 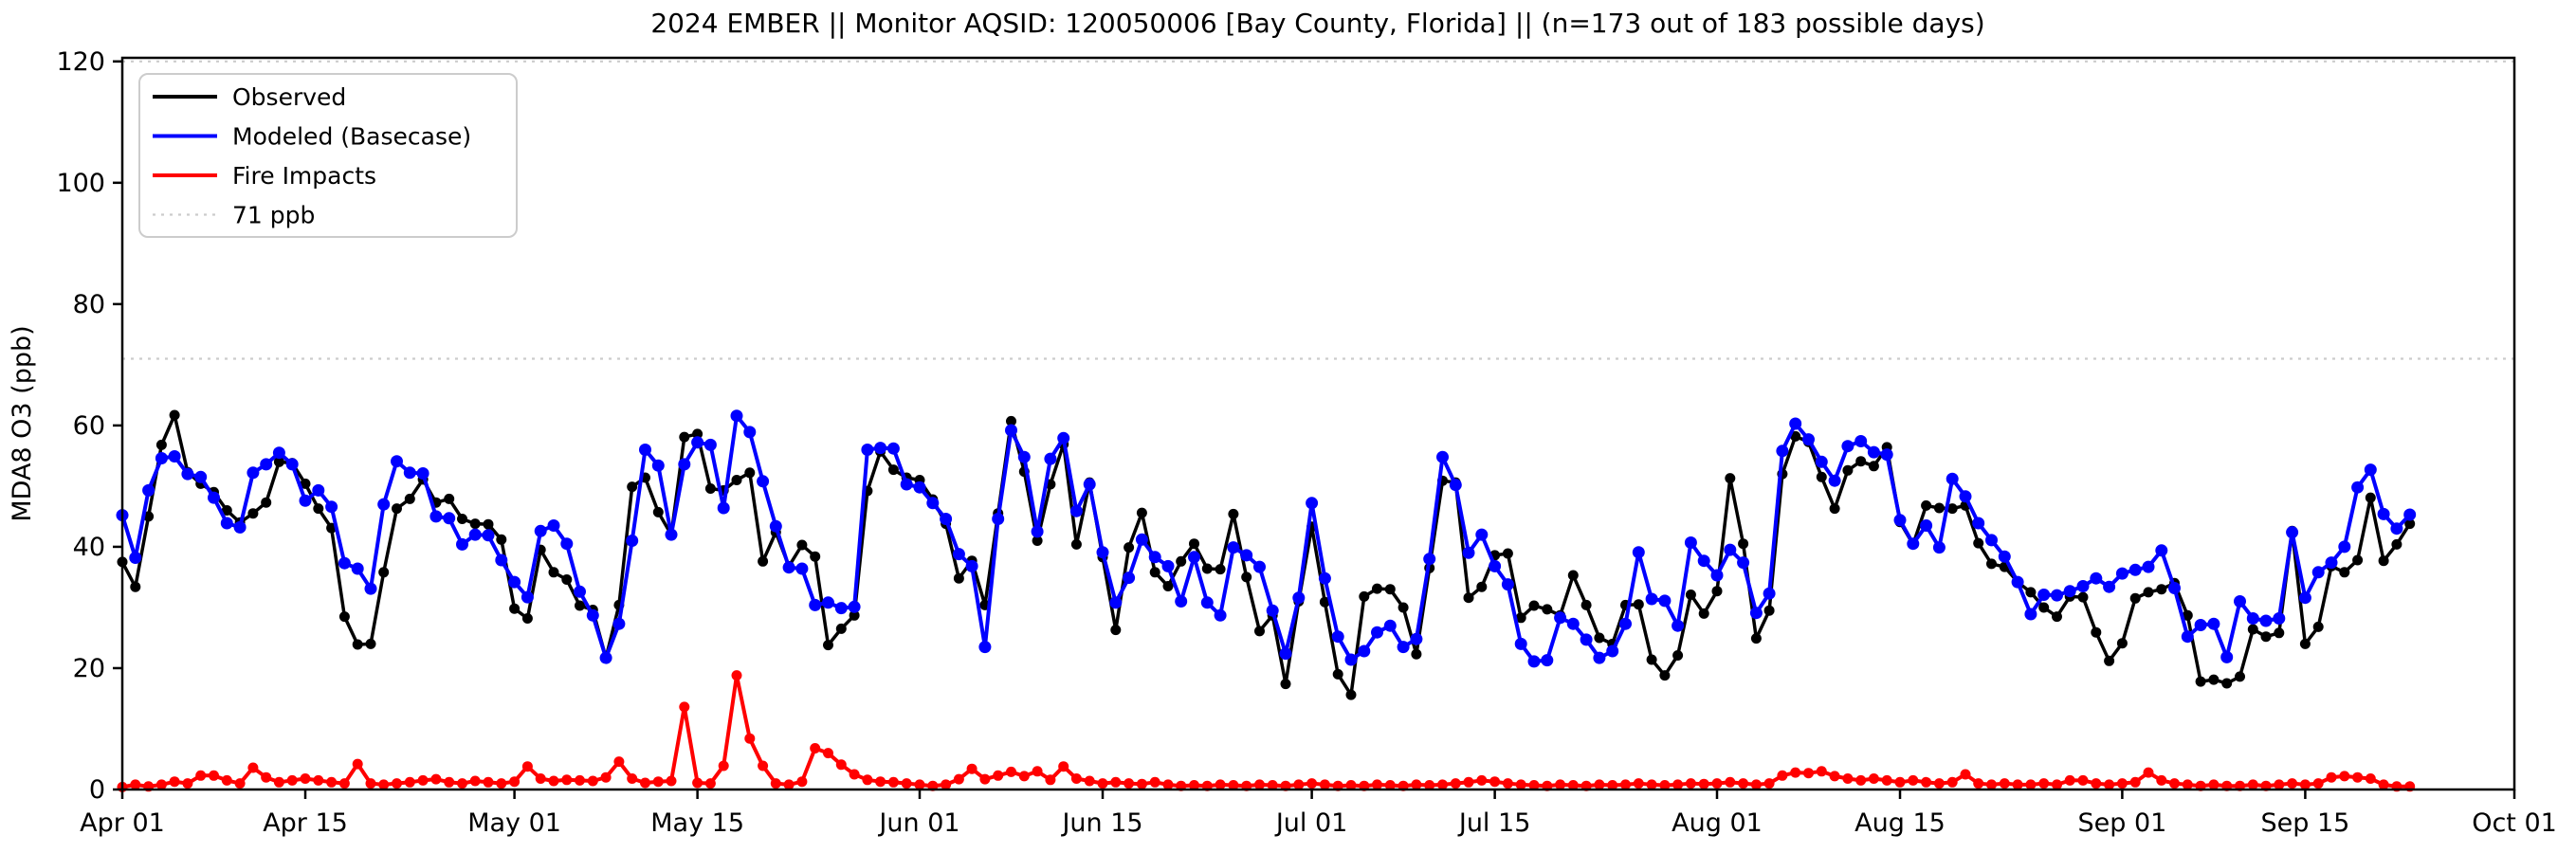 What do you see at coordinates (1101, 823) in the screenshot?
I see `svg-text: Jun 15` at bounding box center [1101, 823].